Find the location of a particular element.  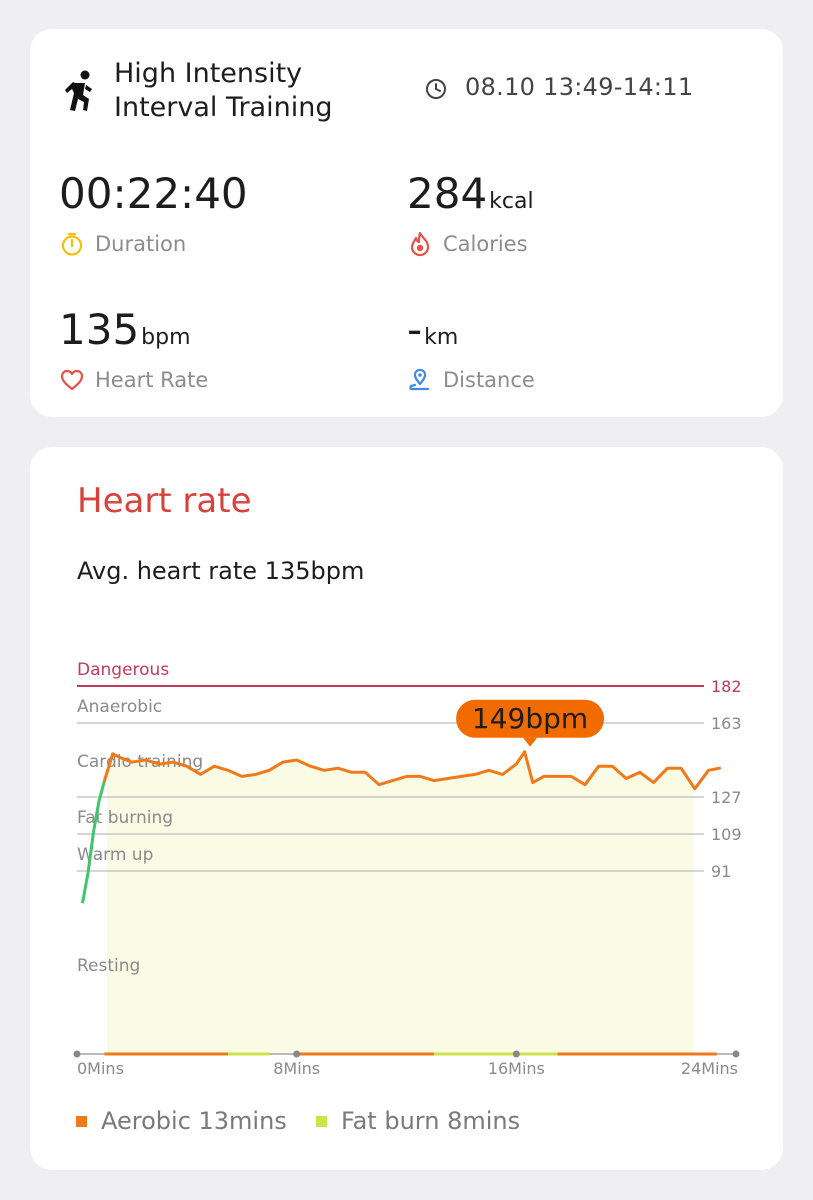

zone-label-dangerous: Dangerous is located at coordinates (123, 670).